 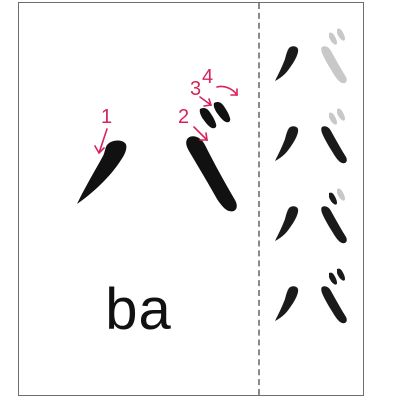 What do you see at coordinates (183, 117) in the screenshot?
I see `stroke-number-2: 2` at bounding box center [183, 117].